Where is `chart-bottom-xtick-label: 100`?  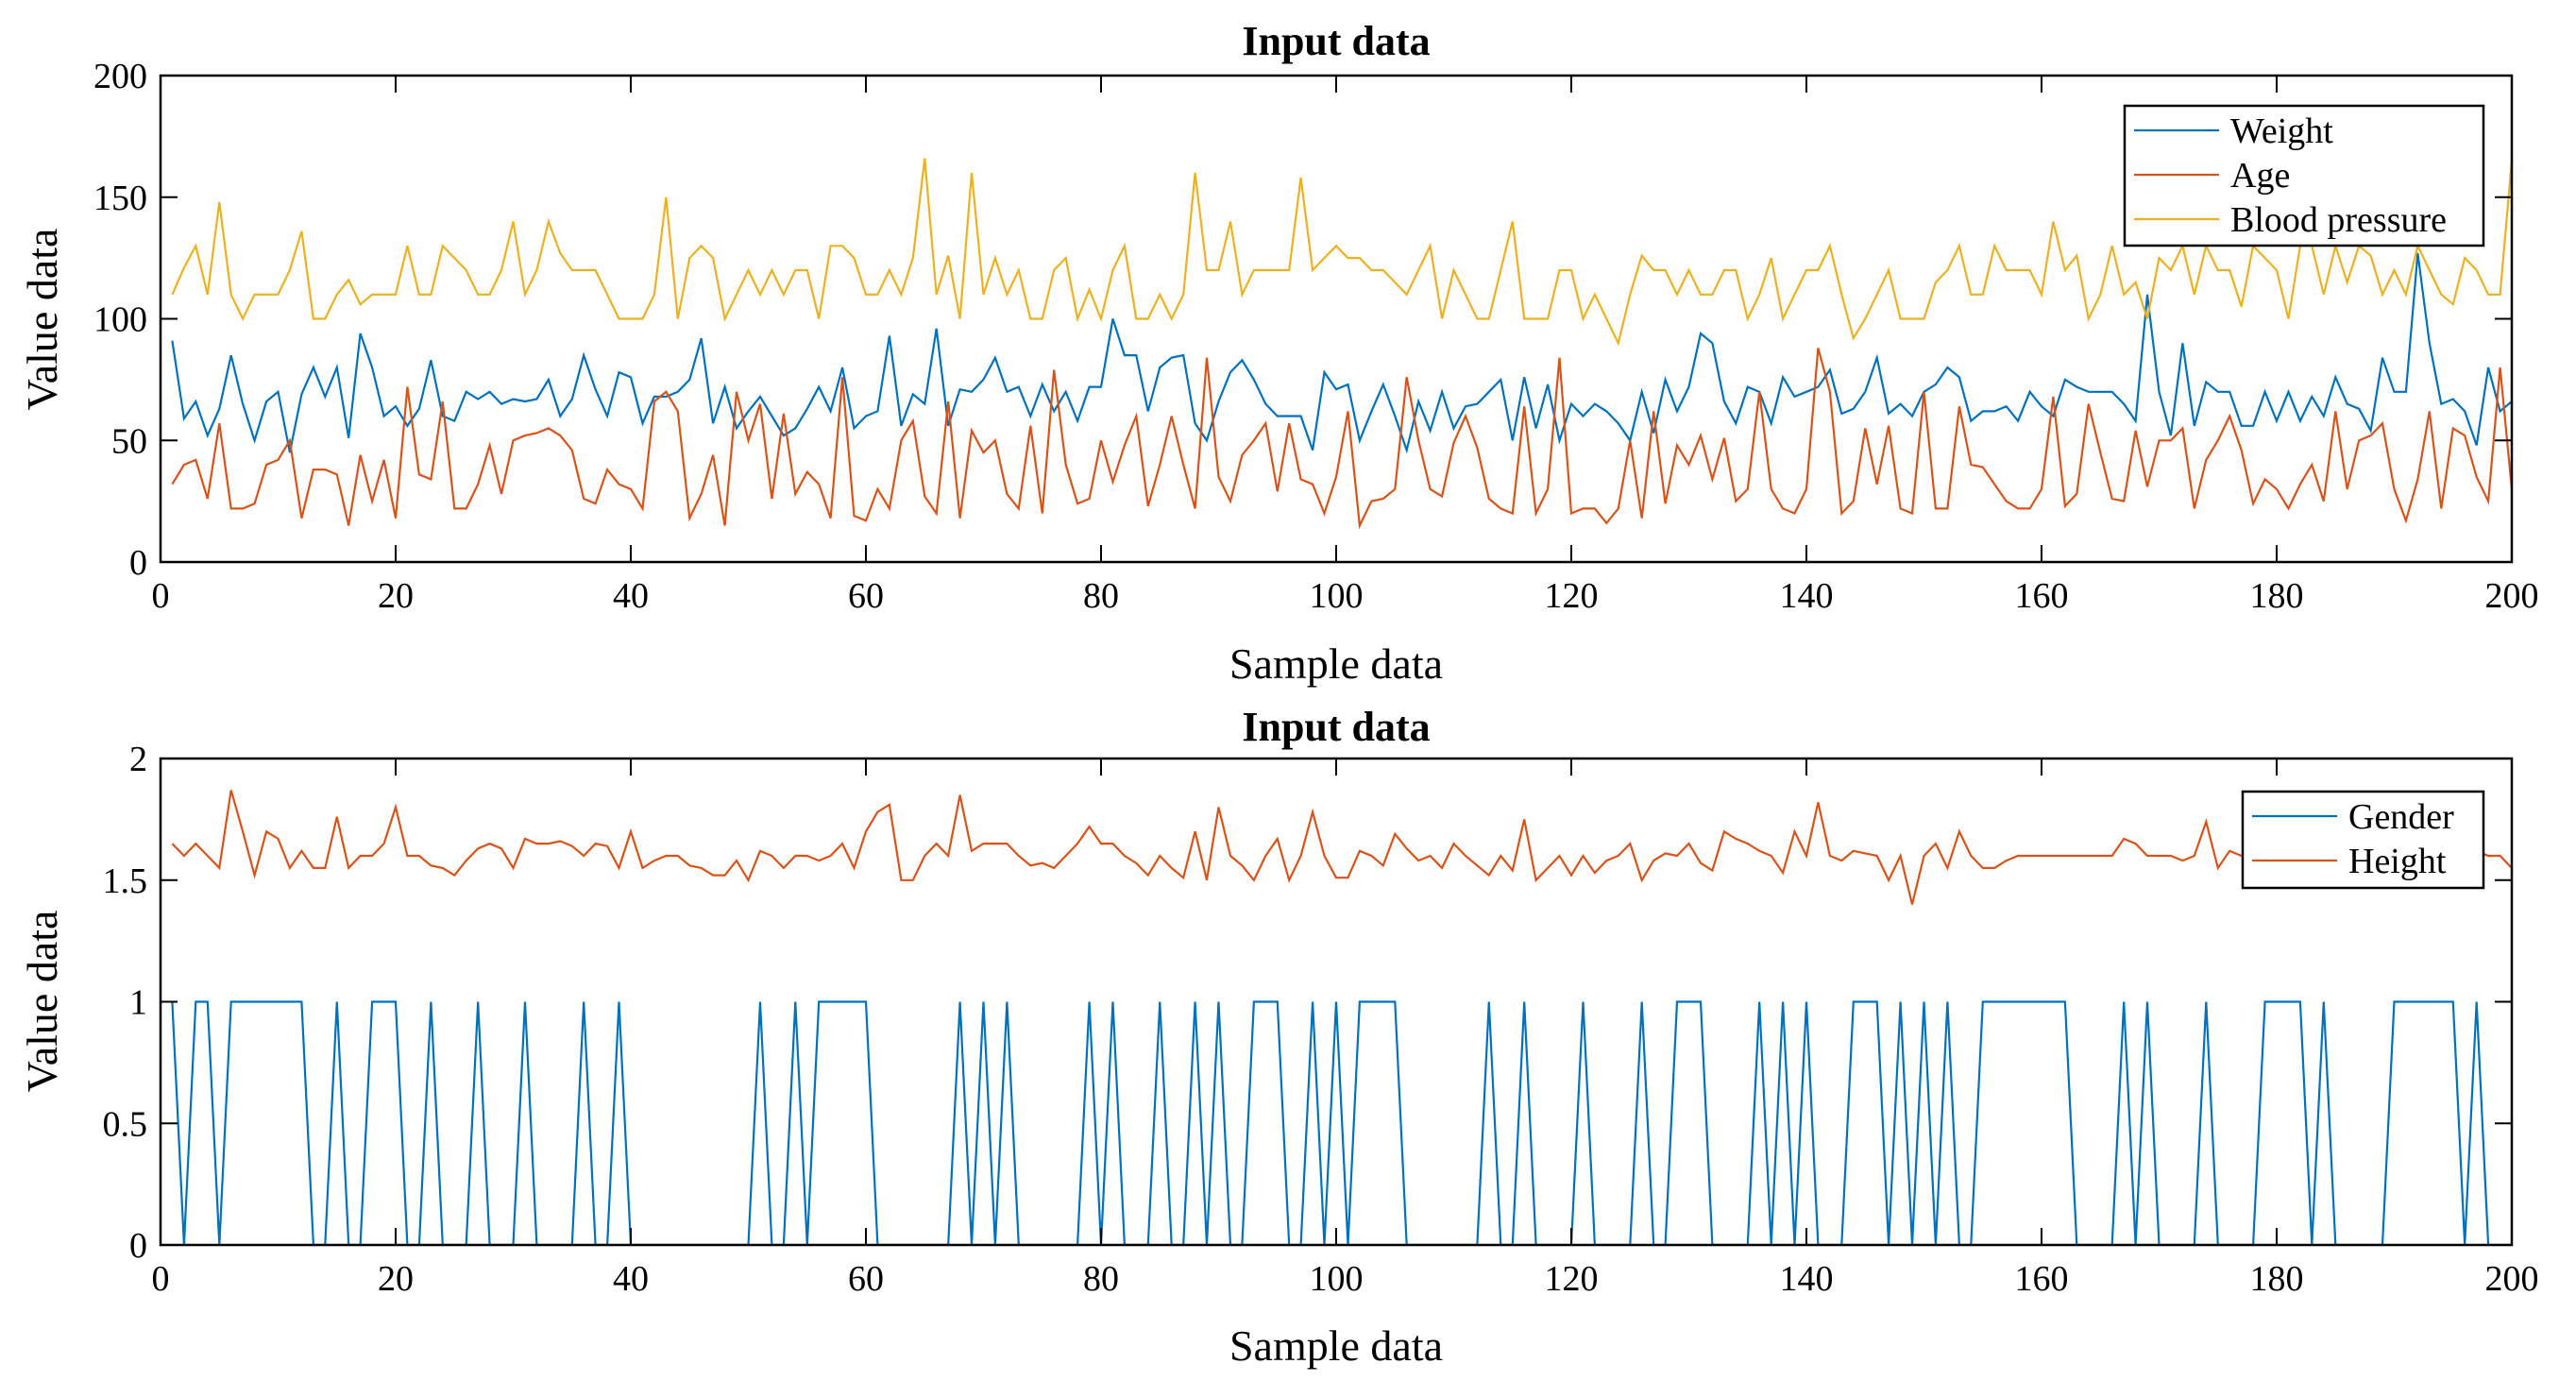 chart-bottom-xtick-label: 100 is located at coordinates (1337, 1279).